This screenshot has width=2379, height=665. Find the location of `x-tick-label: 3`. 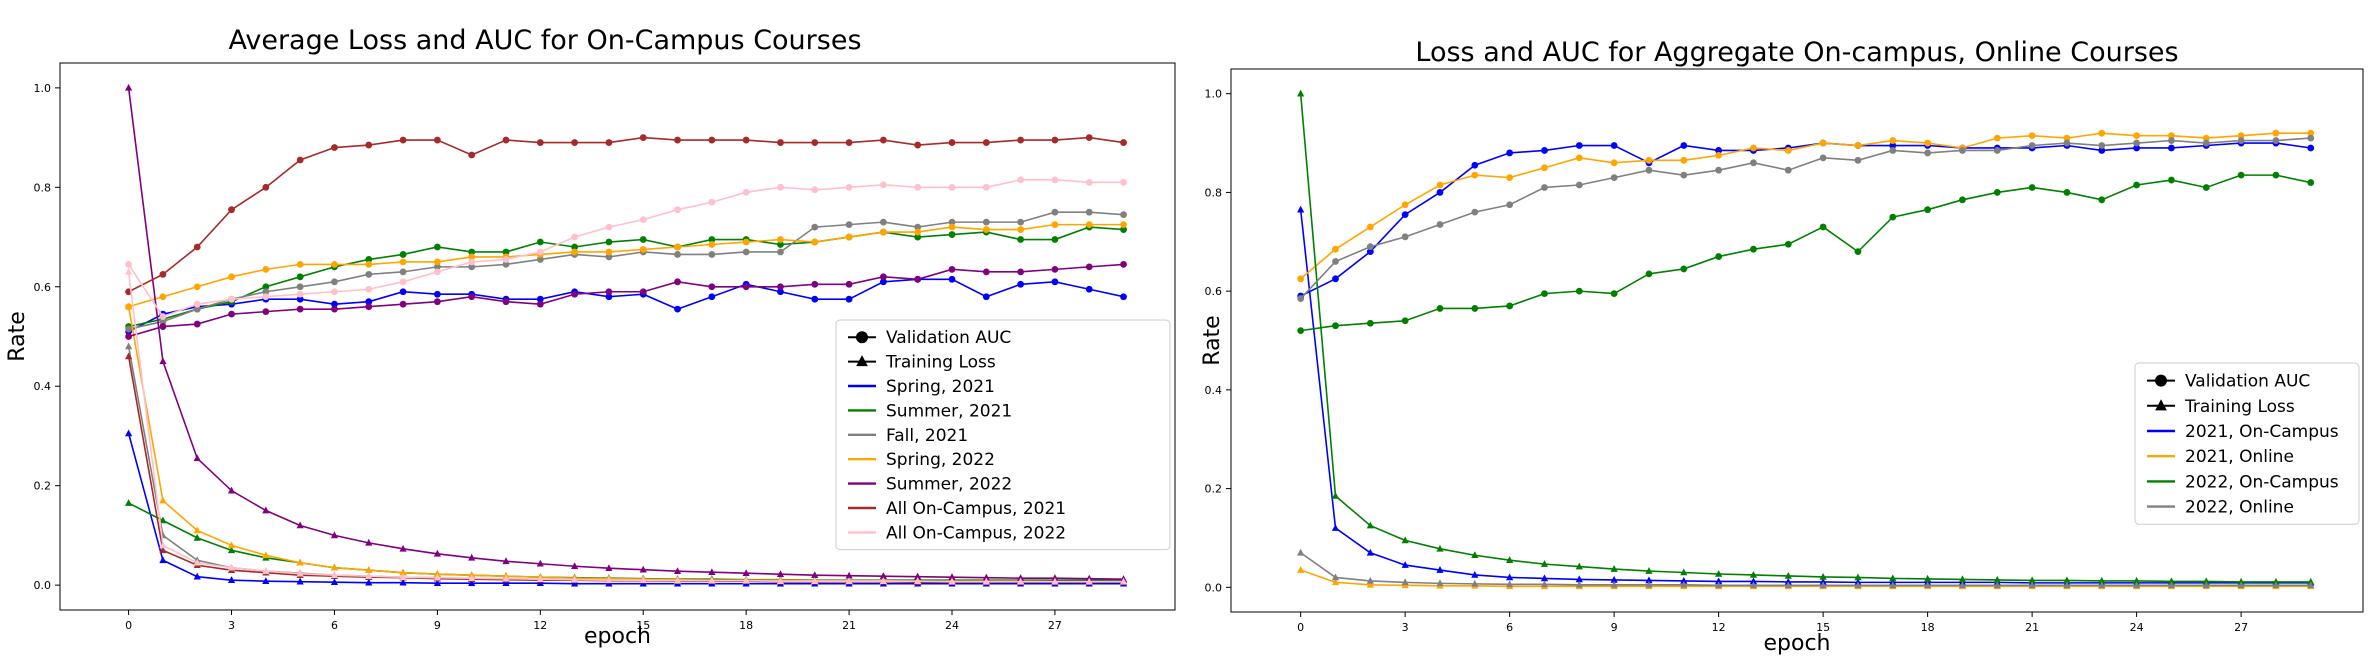

x-tick-label: 3 is located at coordinates (231, 625).